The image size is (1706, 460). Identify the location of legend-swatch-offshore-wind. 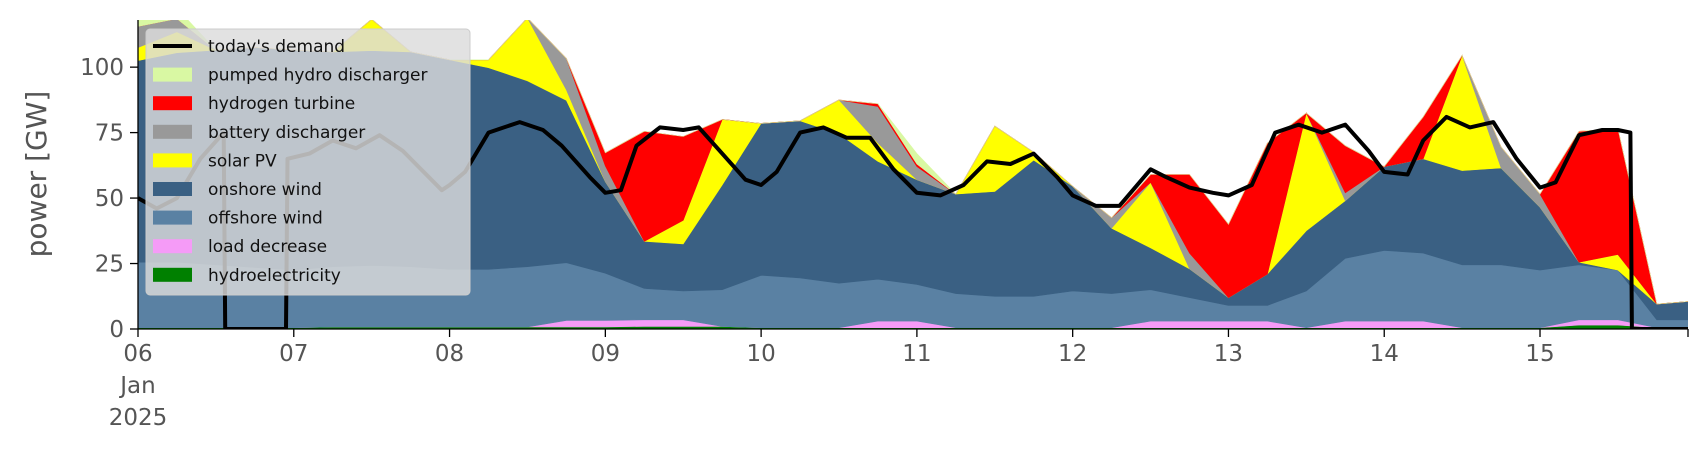
(172, 217).